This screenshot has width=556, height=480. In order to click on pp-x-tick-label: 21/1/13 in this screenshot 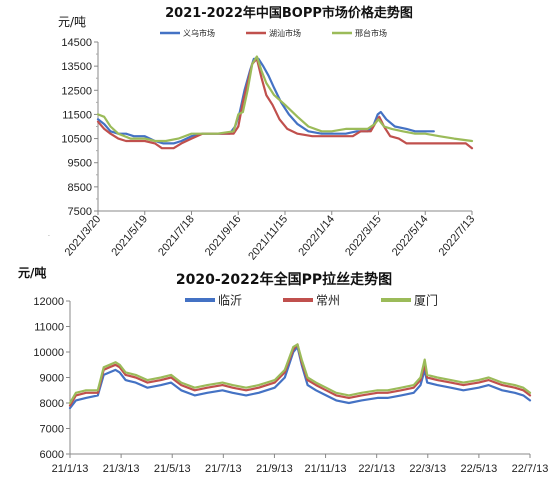, I will do `click(70, 469)`.